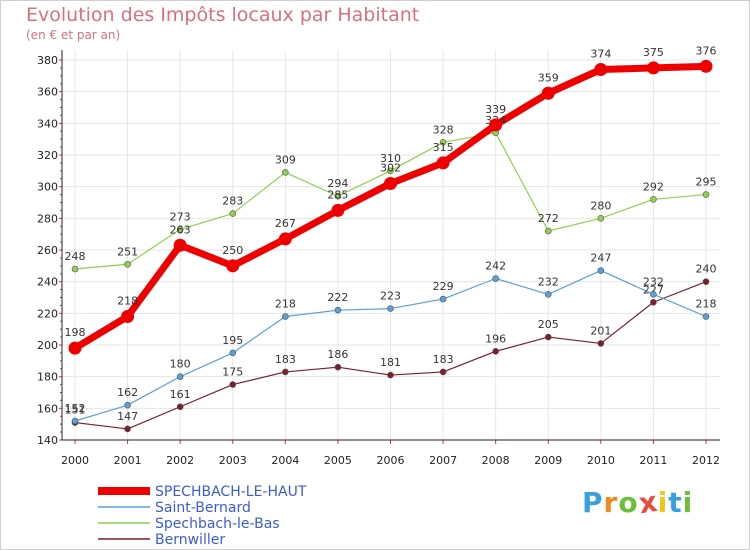 The image size is (750, 550). I want to click on data-point-bernwiller-2005, so click(338, 367).